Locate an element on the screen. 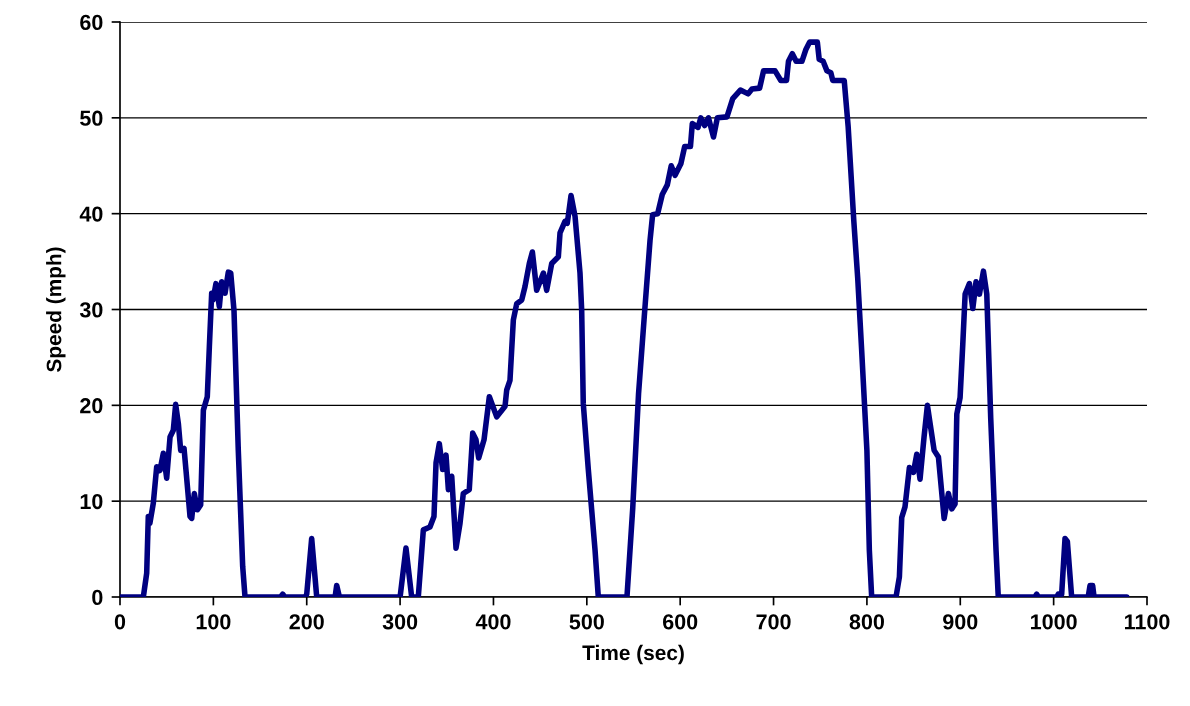 The width and height of the screenshot is (1190, 706). x-tick-label: 1000 is located at coordinates (1054, 622).